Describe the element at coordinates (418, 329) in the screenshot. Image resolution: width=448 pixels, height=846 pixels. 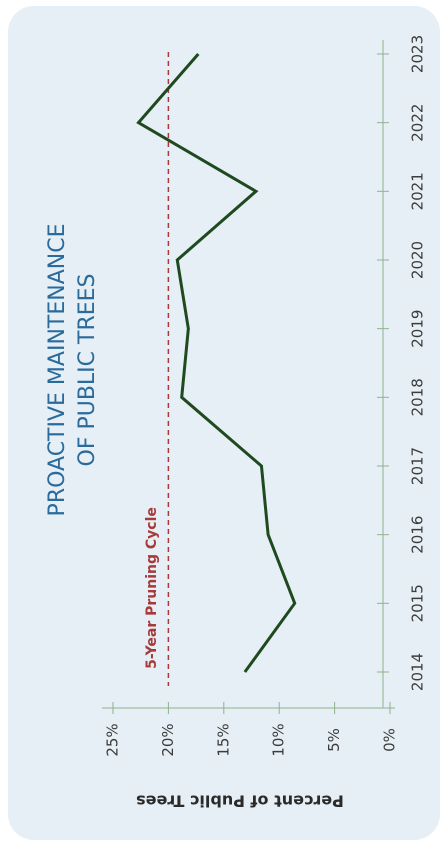
I see `x-tick-label: 2019` at that location.